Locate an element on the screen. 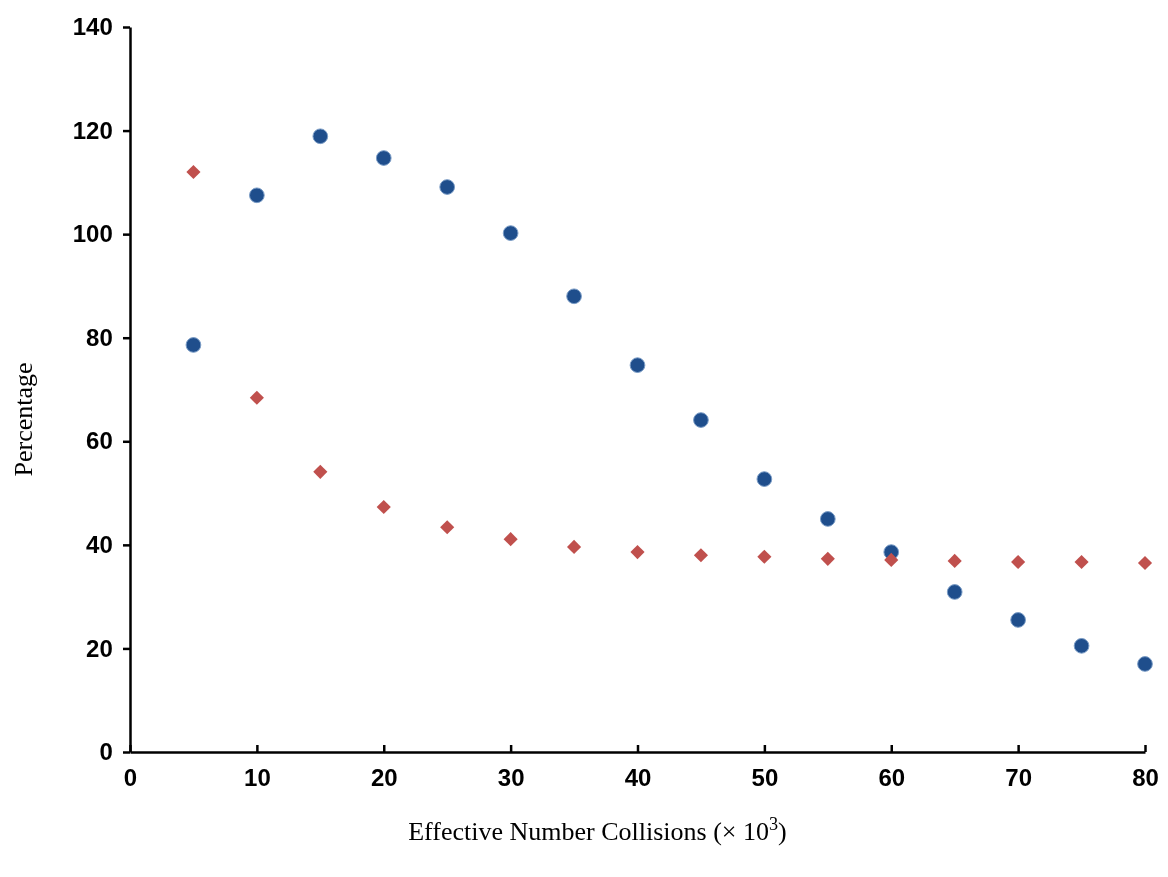 This screenshot has height=877, width=1168. x-tick-label: 60 is located at coordinates (892, 778).